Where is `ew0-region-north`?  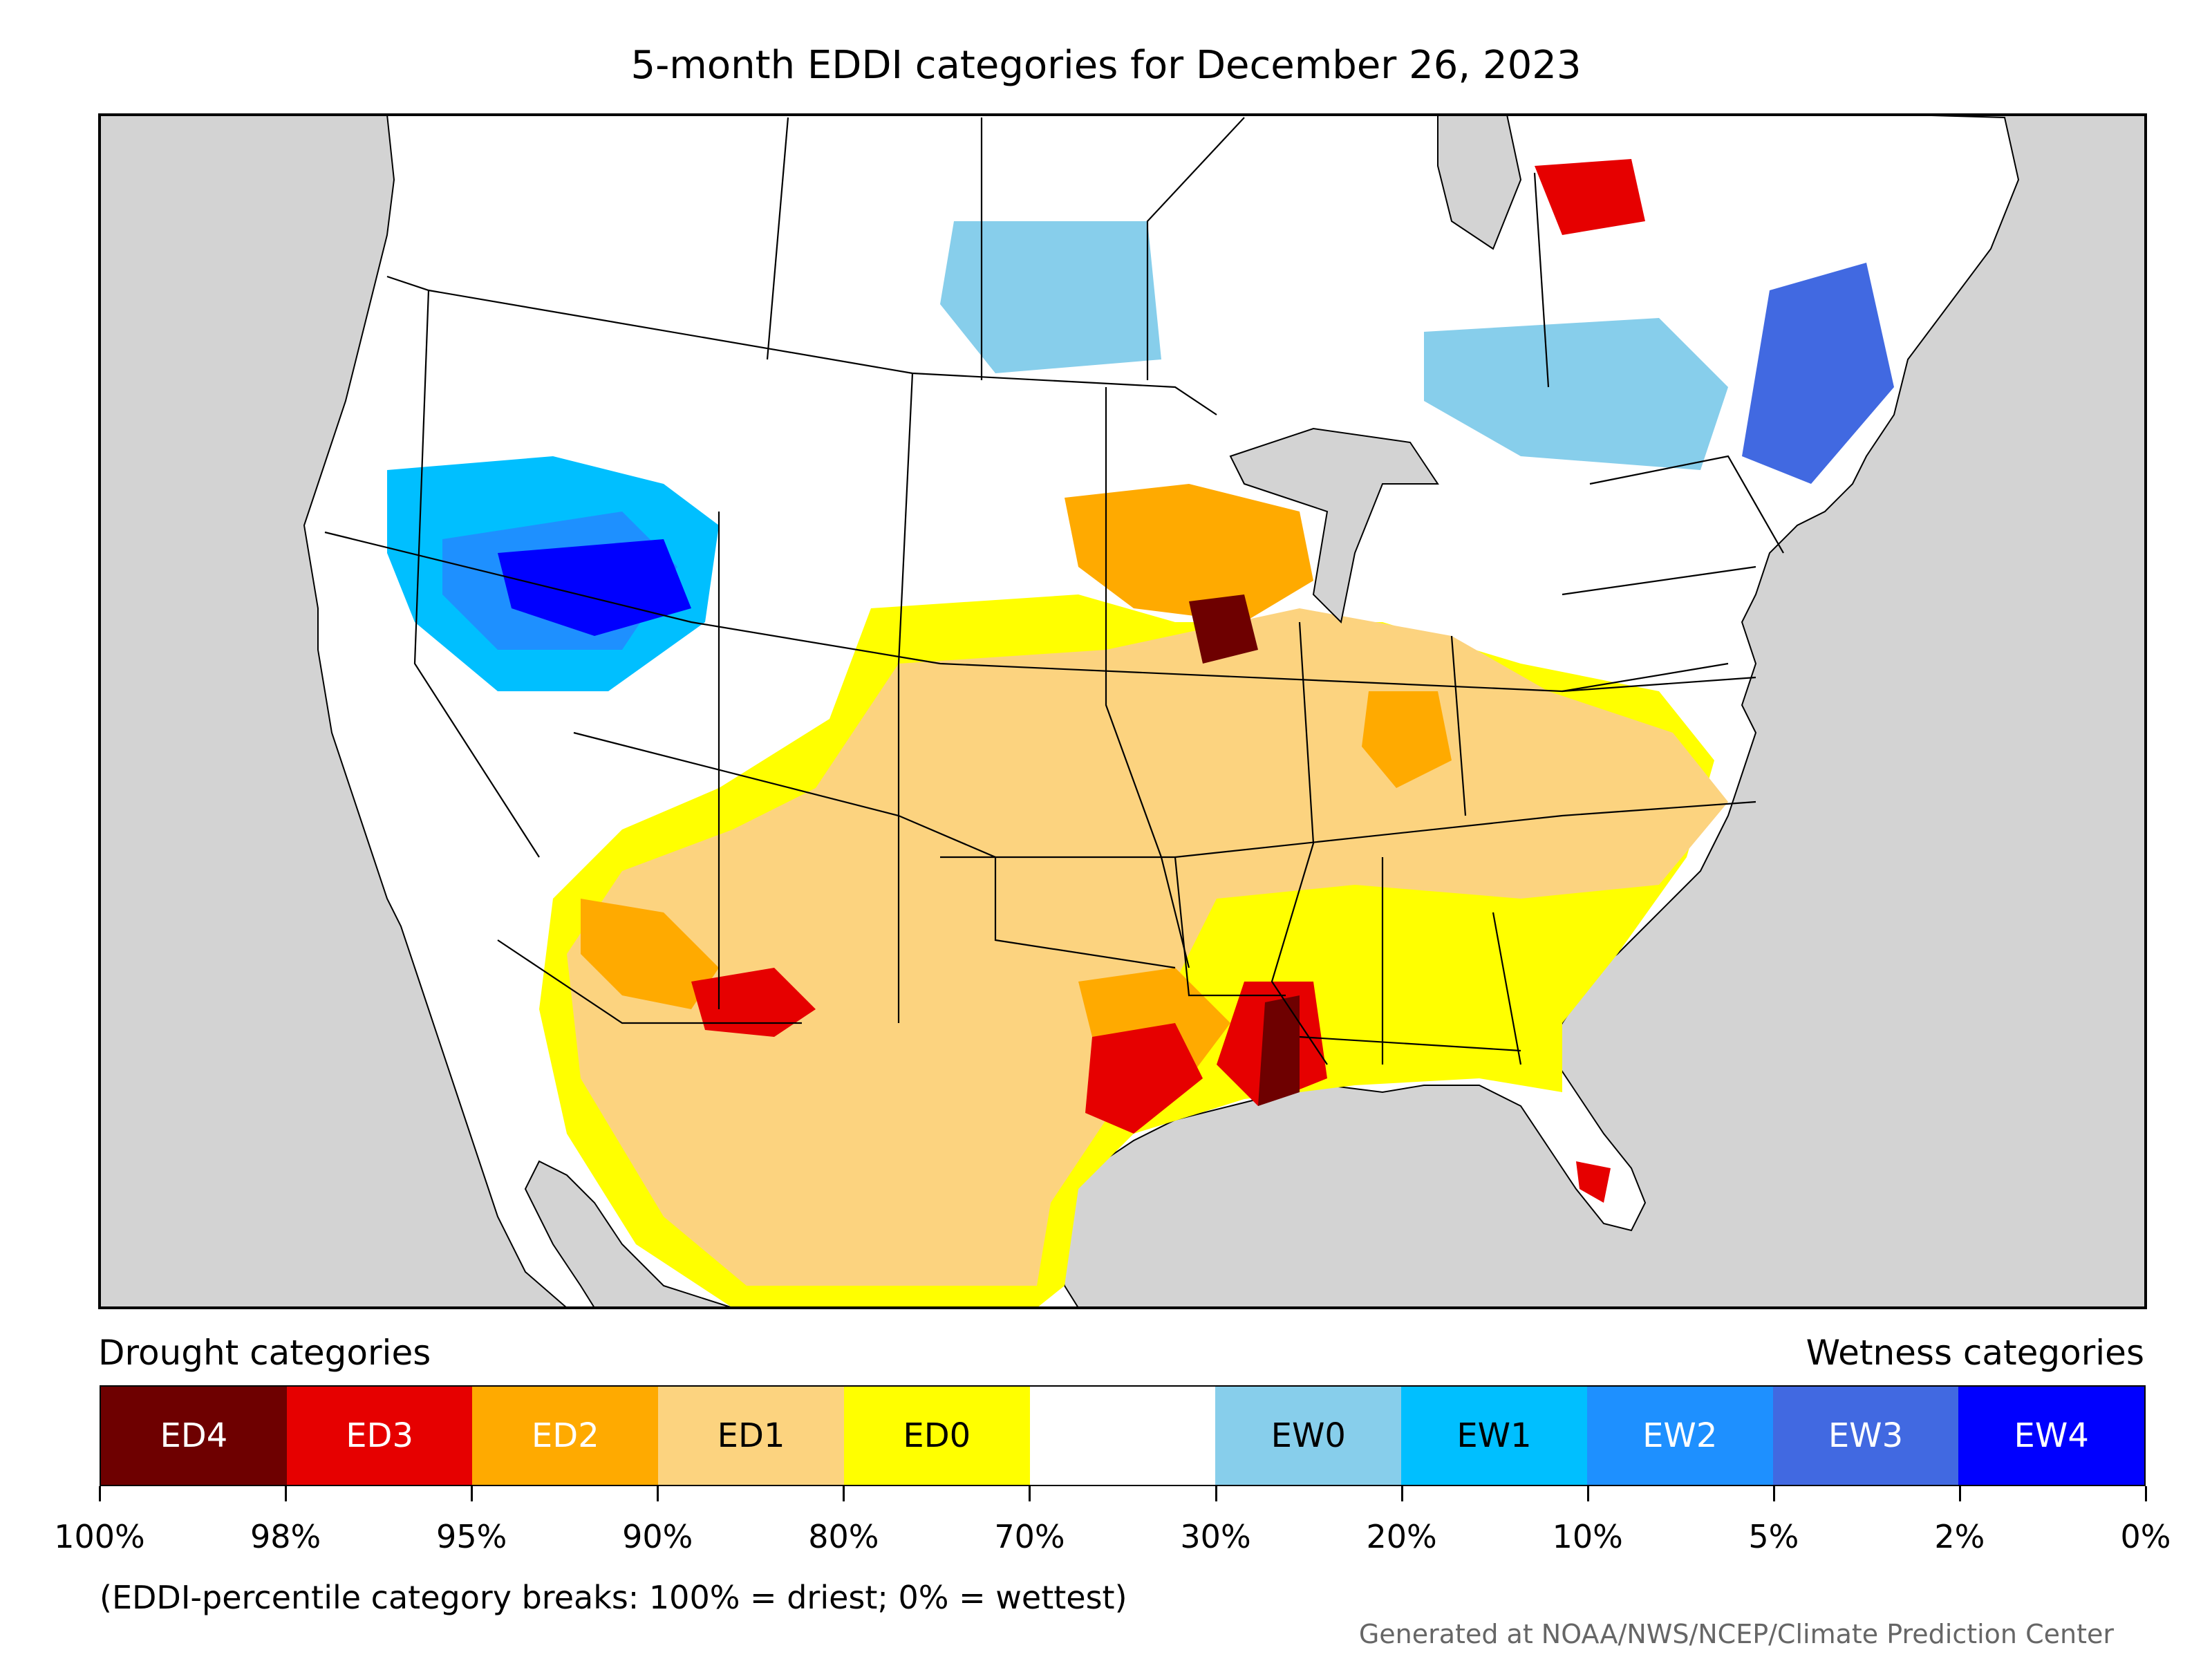
ew0-region-north is located at coordinates (1050, 297).